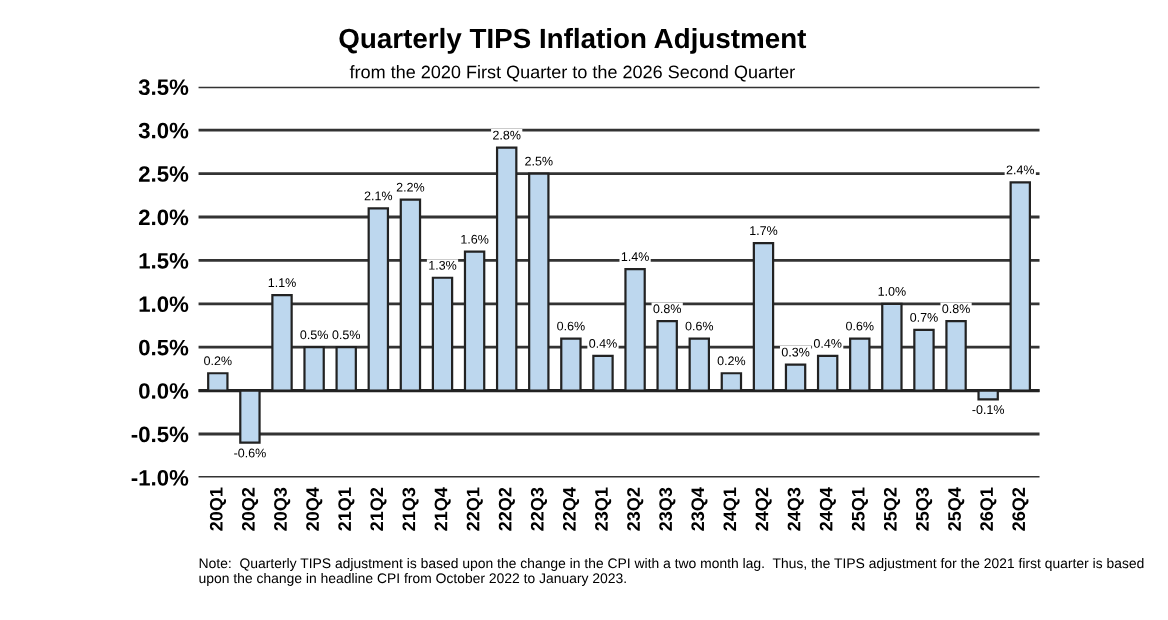 This screenshot has width=1168, height=620. Describe the element at coordinates (827, 509) in the screenshot. I see `x-tick-label: 24Q4` at that location.